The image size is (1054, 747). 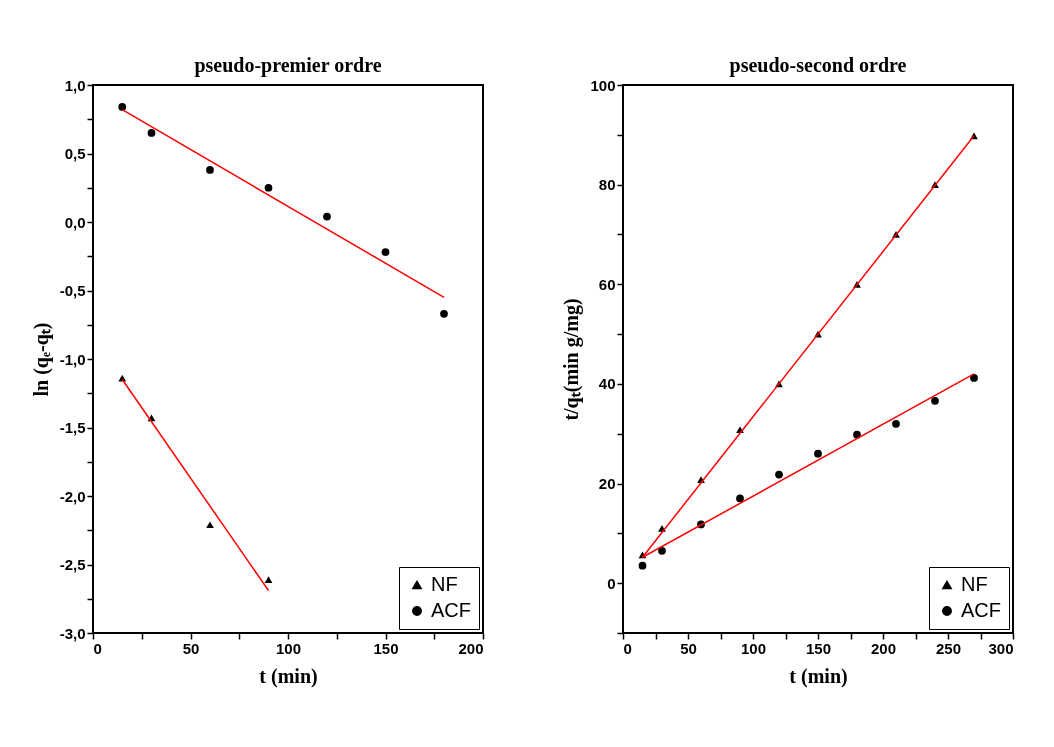 What do you see at coordinates (607, 384) in the screenshot?
I see `y-tick-label: 40` at bounding box center [607, 384].